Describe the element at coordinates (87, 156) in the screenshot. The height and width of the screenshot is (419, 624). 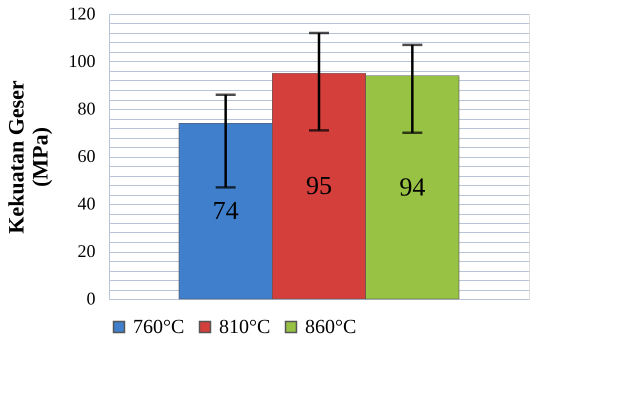
I see `y-tick-label: 60` at that location.